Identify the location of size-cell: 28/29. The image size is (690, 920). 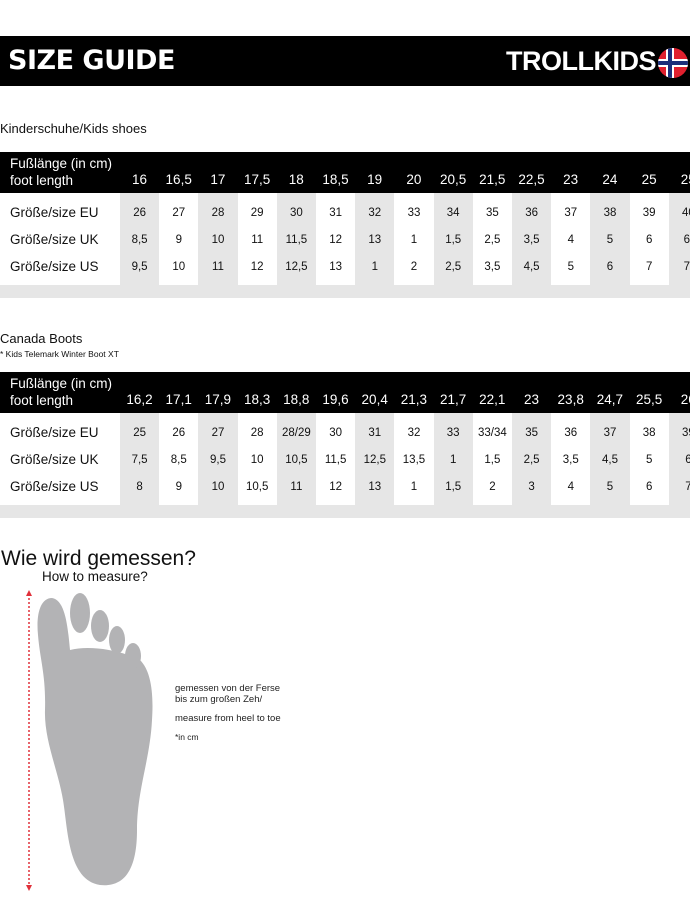
(296, 433).